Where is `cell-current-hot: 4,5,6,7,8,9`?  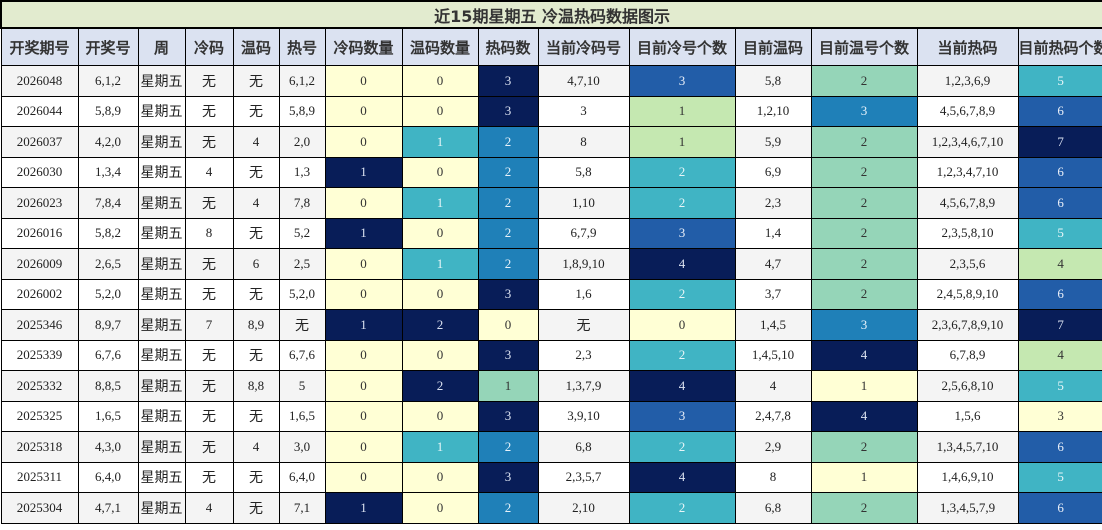 cell-current-hot: 4,5,6,7,8,9 is located at coordinates (967, 111).